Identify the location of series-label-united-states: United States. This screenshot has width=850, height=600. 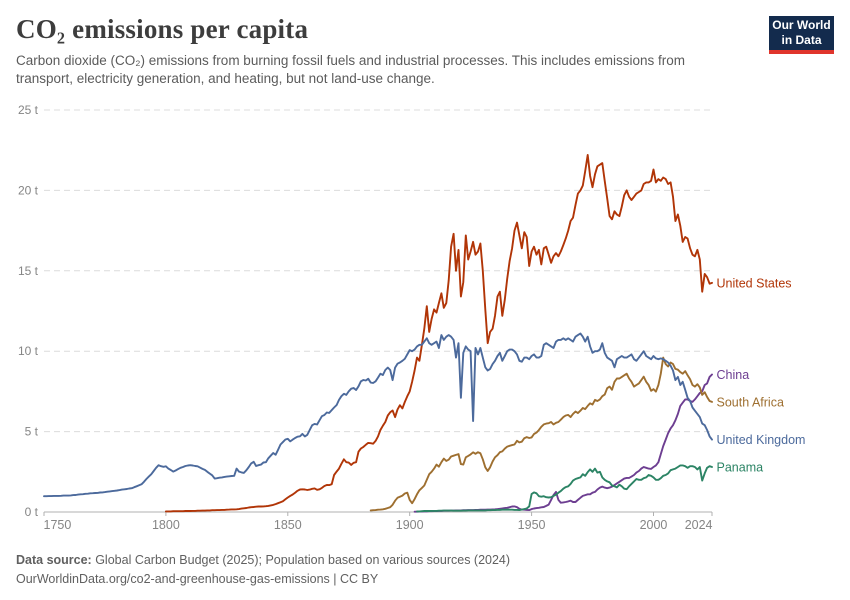
(754, 283).